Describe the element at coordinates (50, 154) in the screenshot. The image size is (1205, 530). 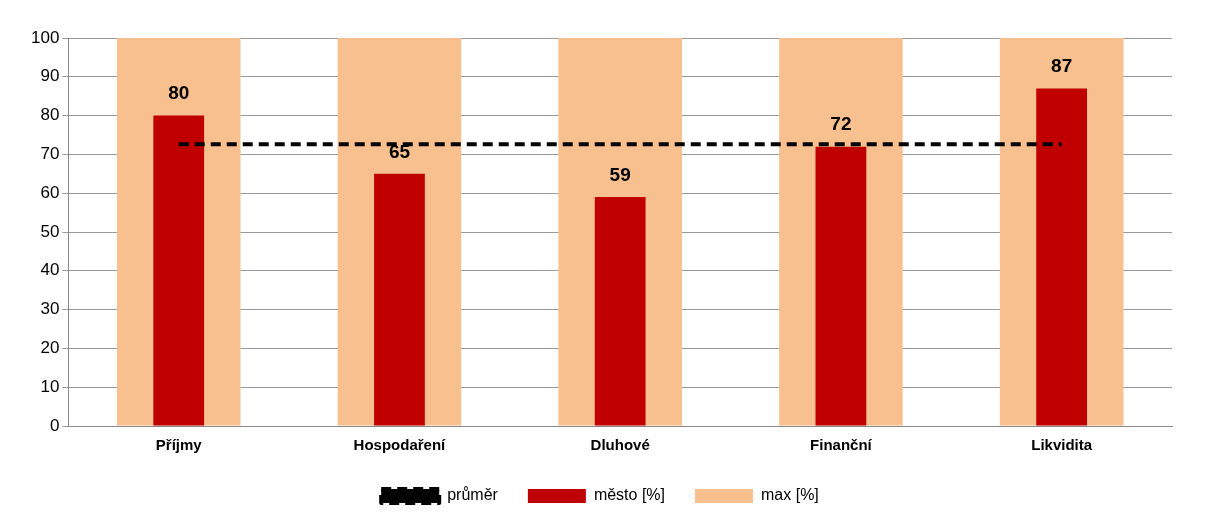
I see `y-tick-label: 70` at that location.